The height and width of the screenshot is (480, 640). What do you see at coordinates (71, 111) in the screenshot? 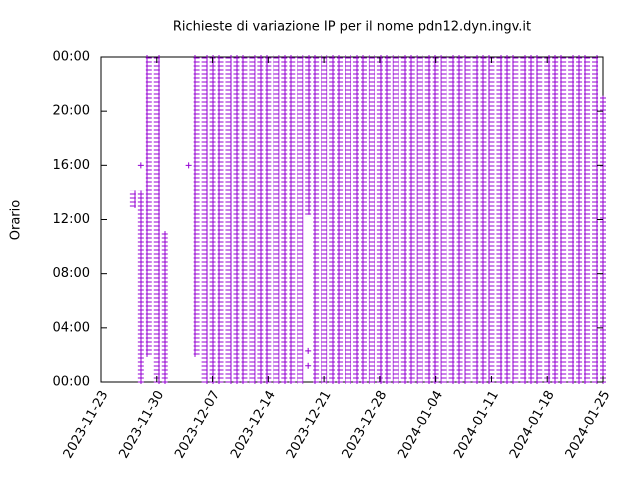
I see `y-tick-label: 20:00` at bounding box center [71, 111].